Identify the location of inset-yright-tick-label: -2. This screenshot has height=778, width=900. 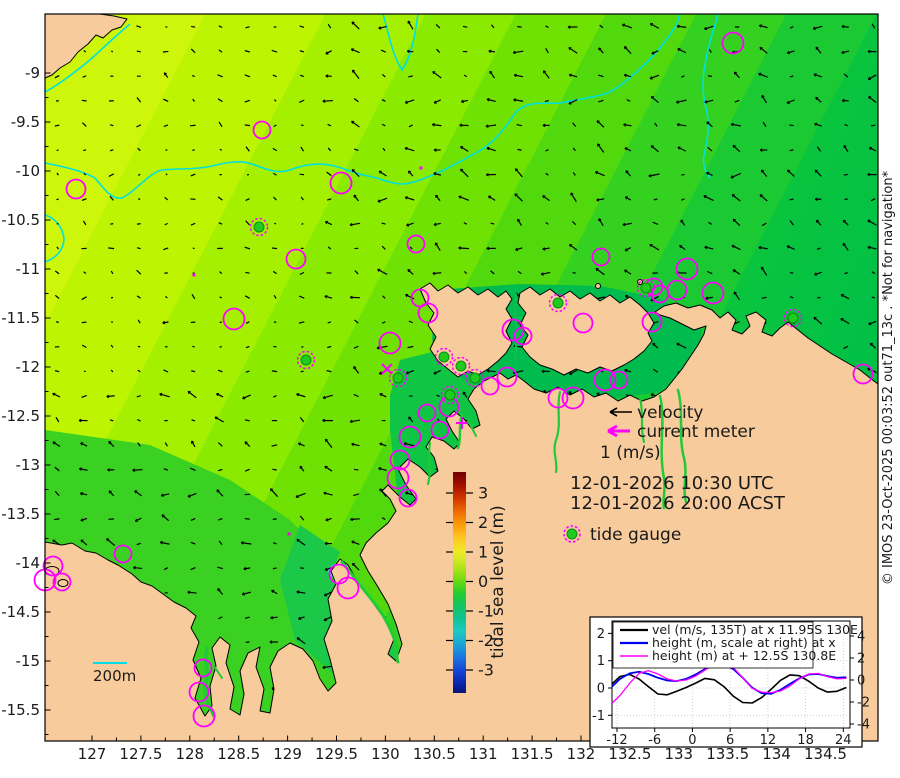
(863, 703).